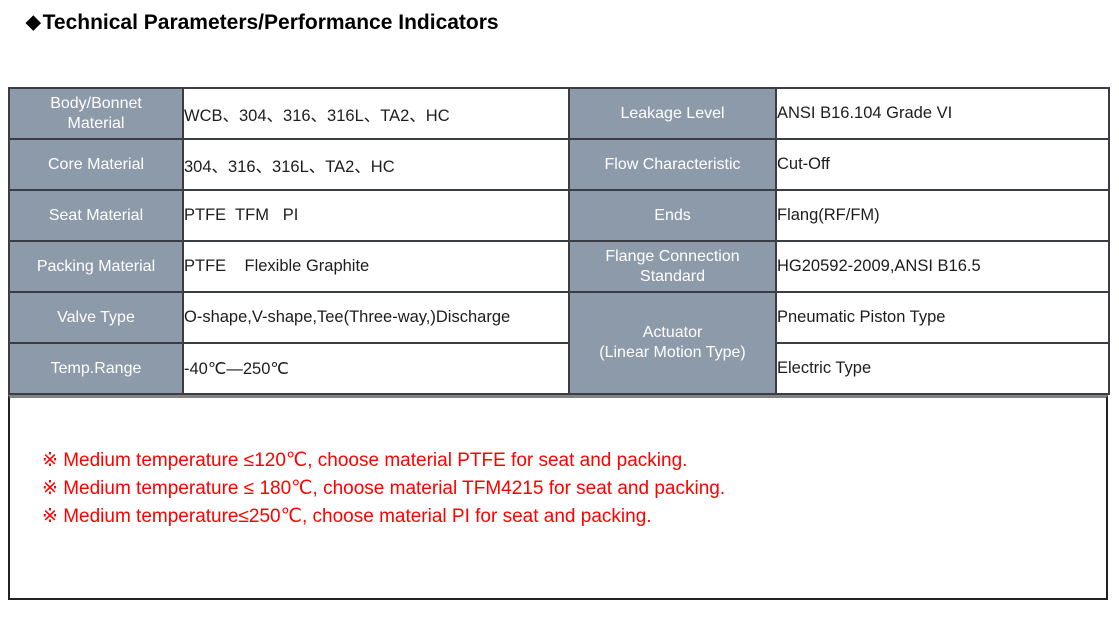 This screenshot has width=1119, height=620. Describe the element at coordinates (942, 164) in the screenshot. I see `param-value-flow-characteristic: Cut-Off` at that location.